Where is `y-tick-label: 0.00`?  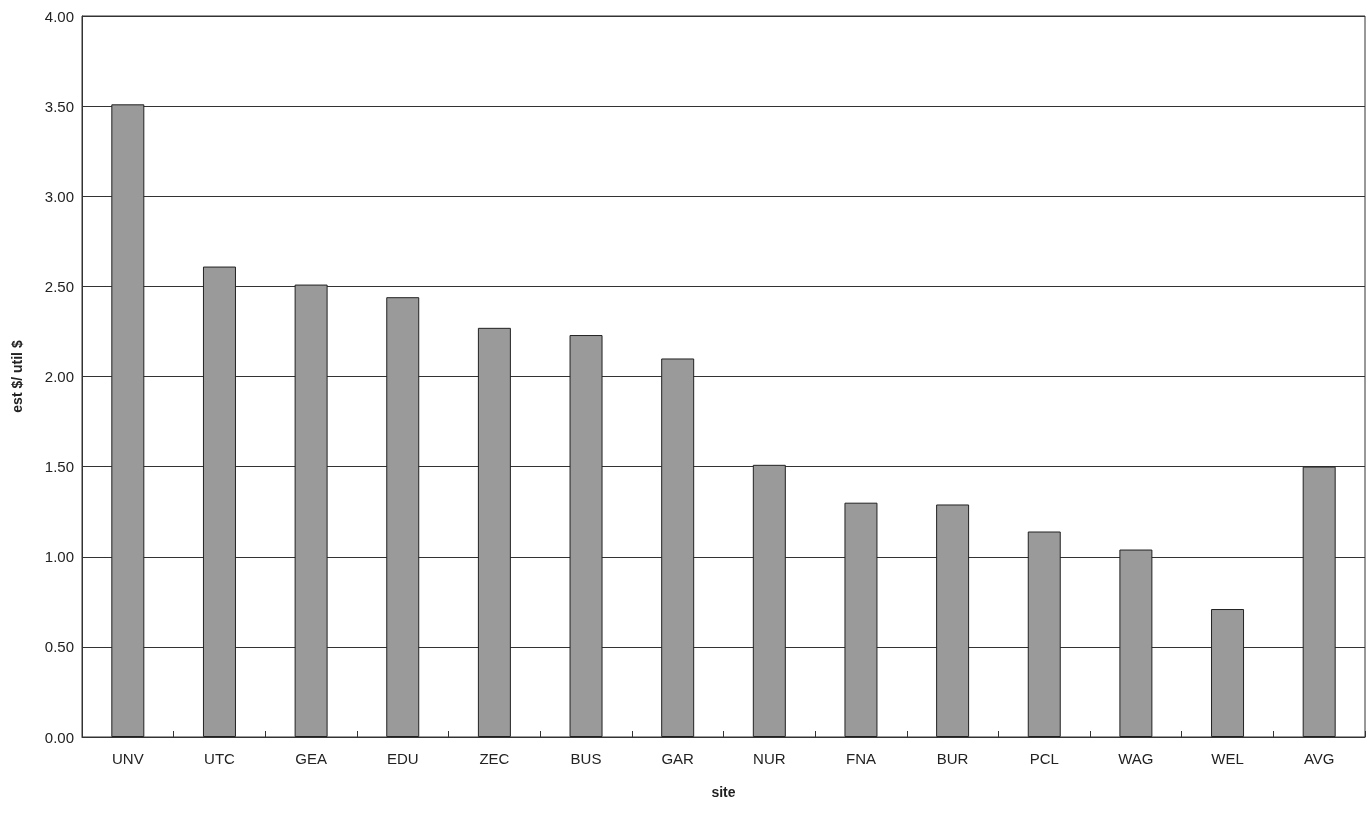
y-tick-label: 0.00 is located at coordinates (59, 737).